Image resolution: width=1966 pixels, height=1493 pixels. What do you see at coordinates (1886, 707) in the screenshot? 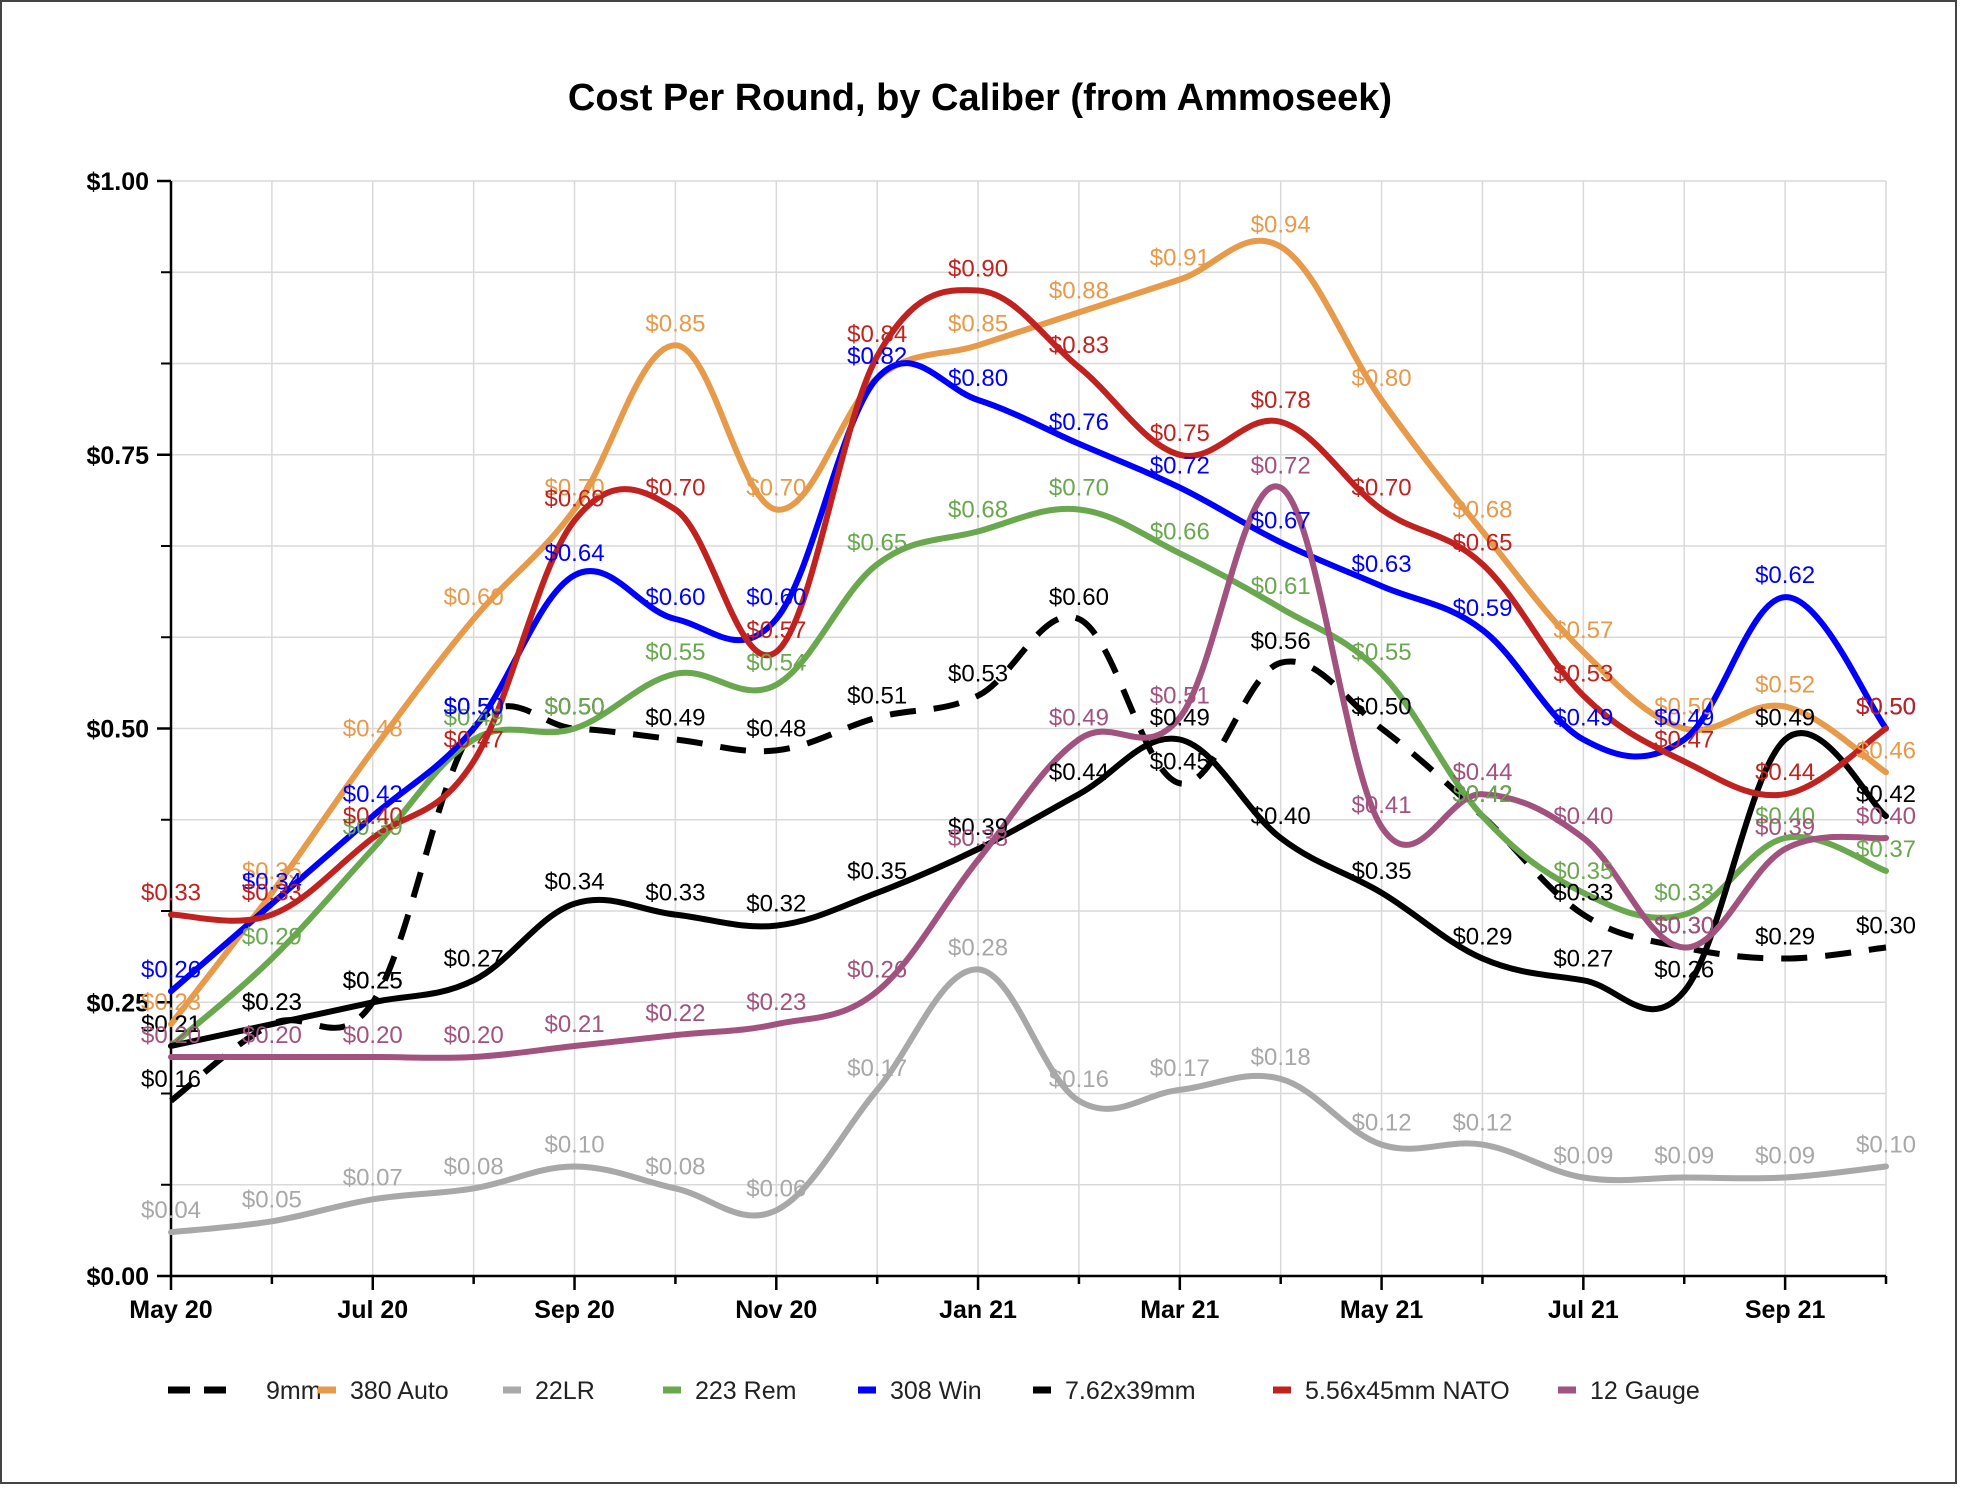
I see `data-label-5-56x45mm-nato: $0.50` at bounding box center [1886, 707].